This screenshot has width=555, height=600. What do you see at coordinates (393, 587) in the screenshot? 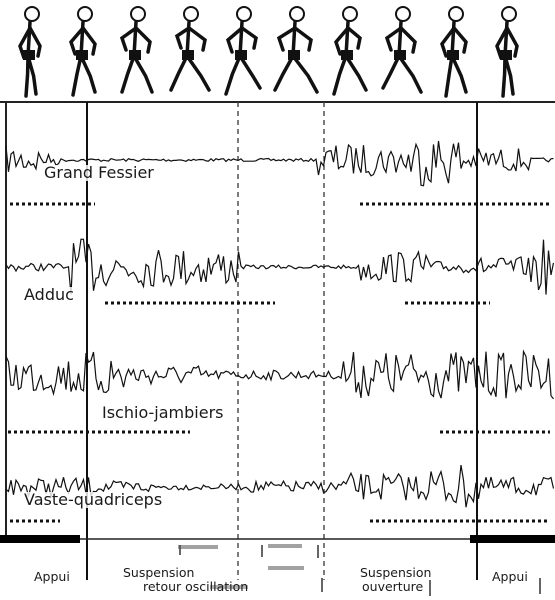
I see `phase-suspension-ouverture-line2: ouverture` at bounding box center [393, 587].